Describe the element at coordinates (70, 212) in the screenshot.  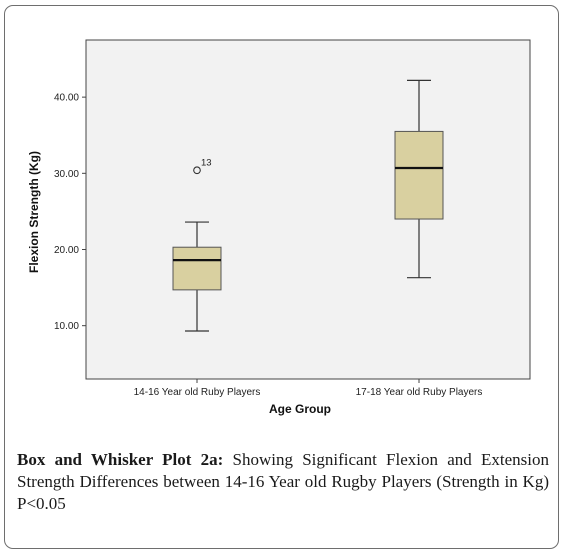
I see `y-axis-ticks: 10.00 20.00 30.00 40.00` at that location.